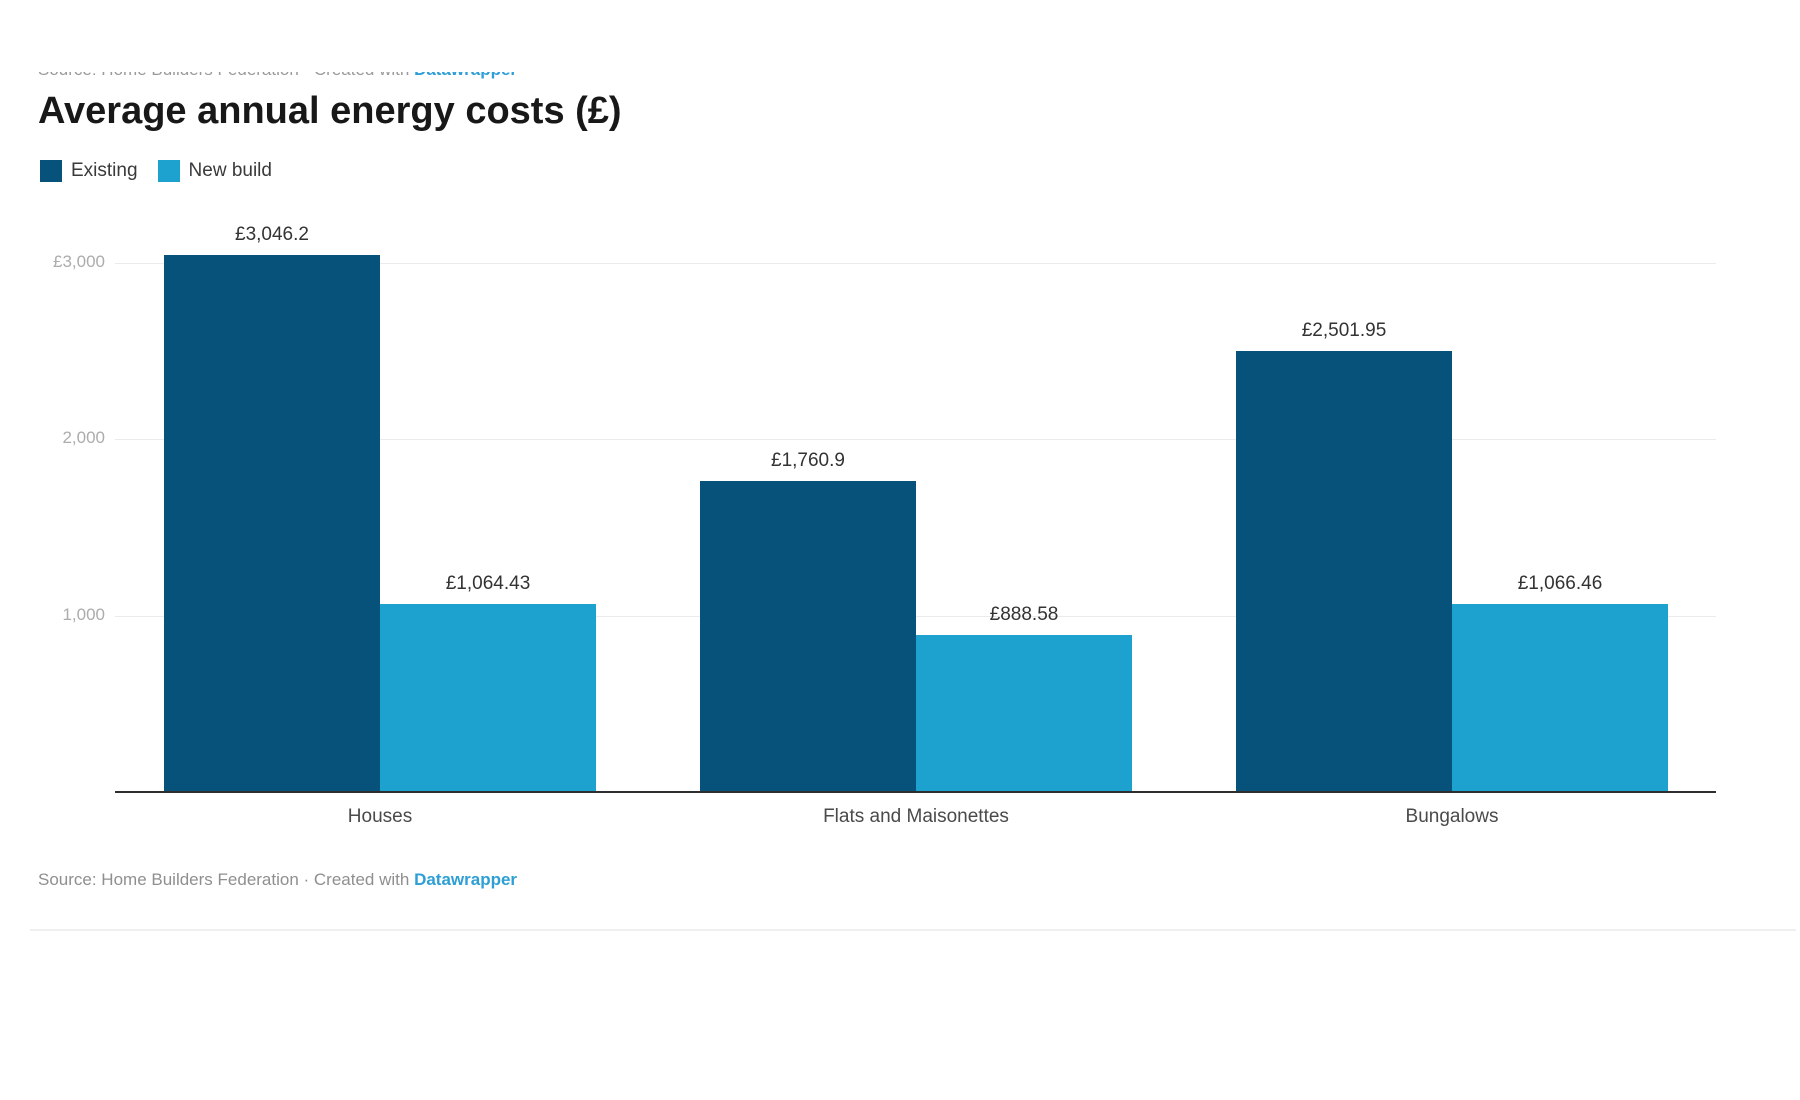  Describe the element at coordinates (330, 111) in the screenshot. I see `chart-title: Average annual energy costs (£)` at that location.